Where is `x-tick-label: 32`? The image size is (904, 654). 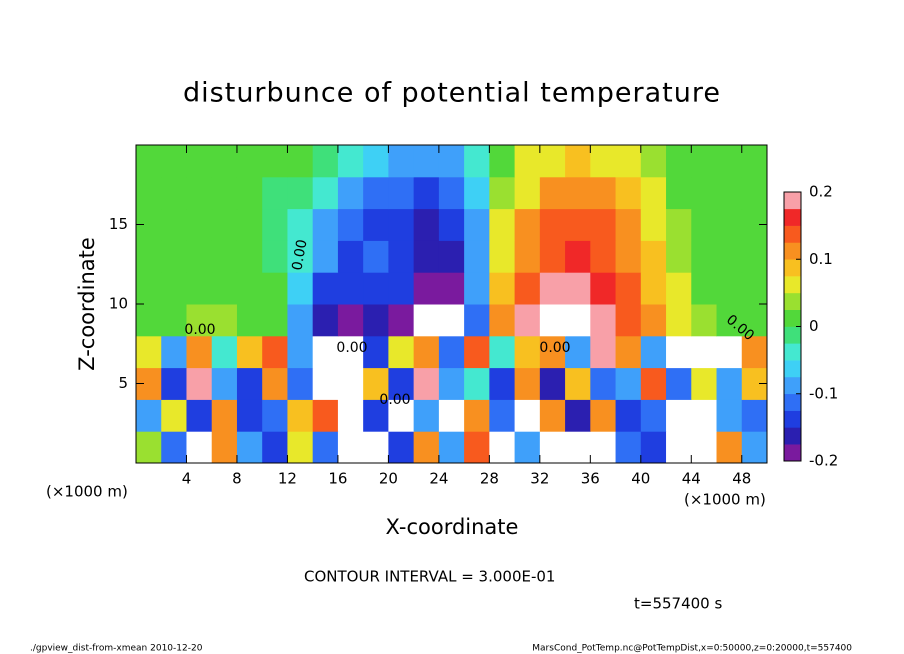
x-tick-label: 32 is located at coordinates (539, 479).